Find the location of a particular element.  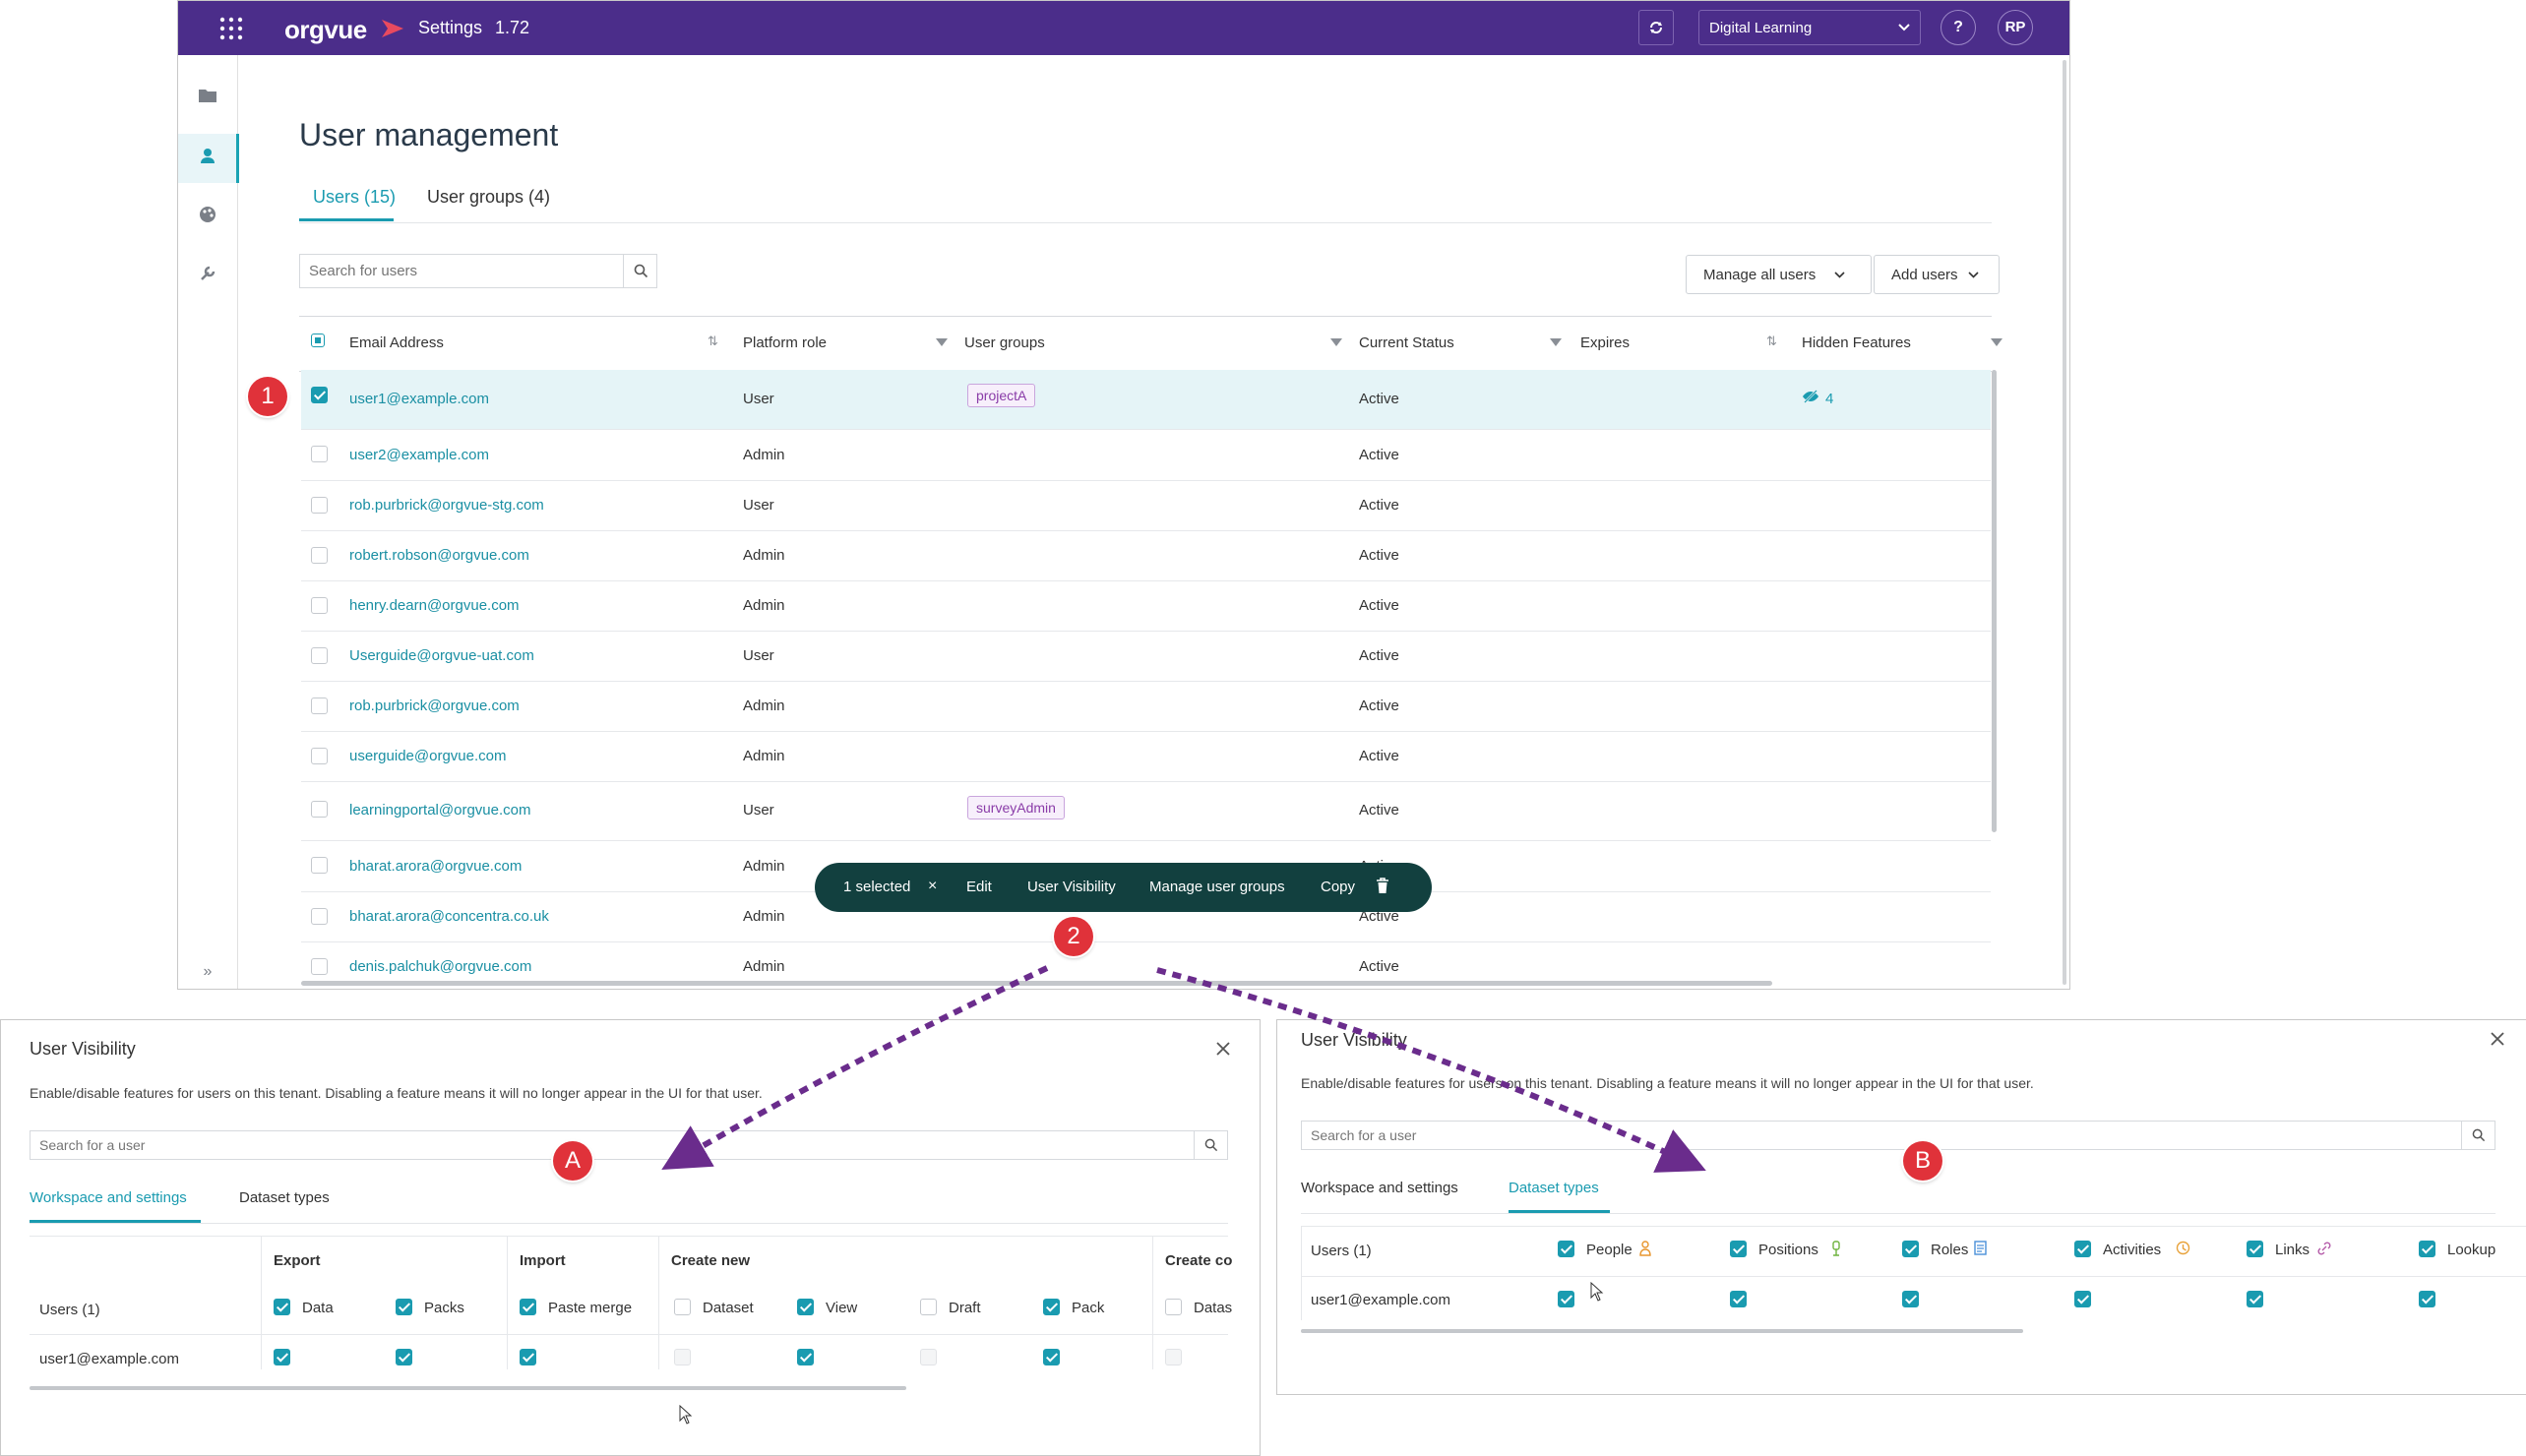

tab-users: Users (15) is located at coordinates (355, 197).